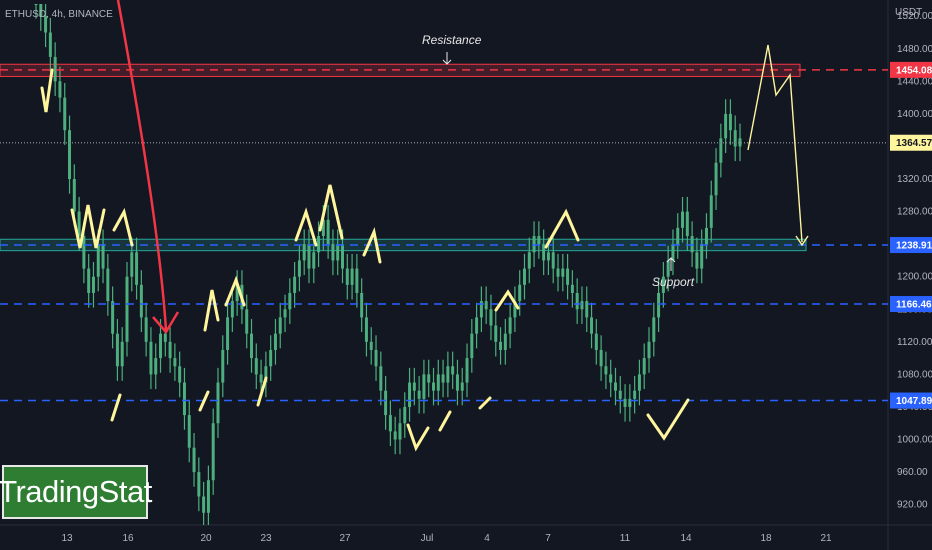 The image size is (932, 550). Describe the element at coordinates (766, 538) in the screenshot. I see `x-tick-label: 18` at that location.